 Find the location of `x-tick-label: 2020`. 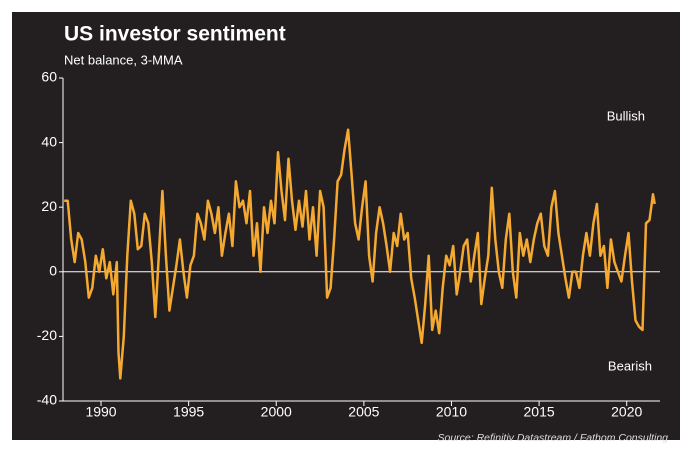

x-tick-label: 2020 is located at coordinates (626, 412).